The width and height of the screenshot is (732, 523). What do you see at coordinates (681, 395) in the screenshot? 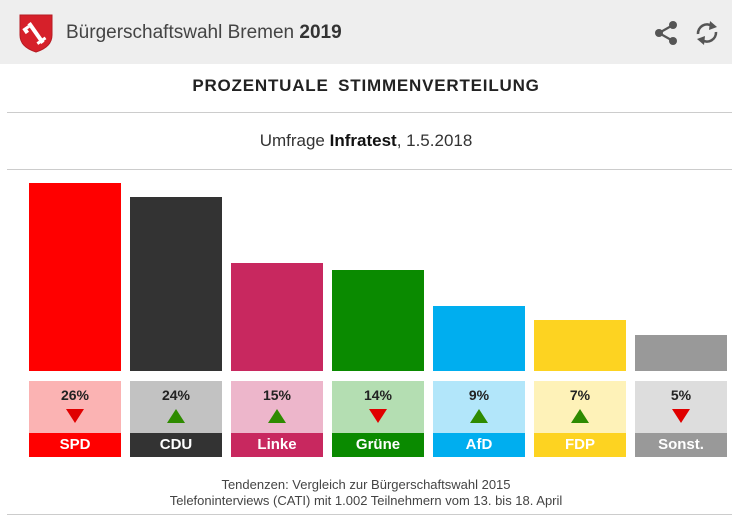
I see `value-label-sonst: 5%` at bounding box center [681, 395].